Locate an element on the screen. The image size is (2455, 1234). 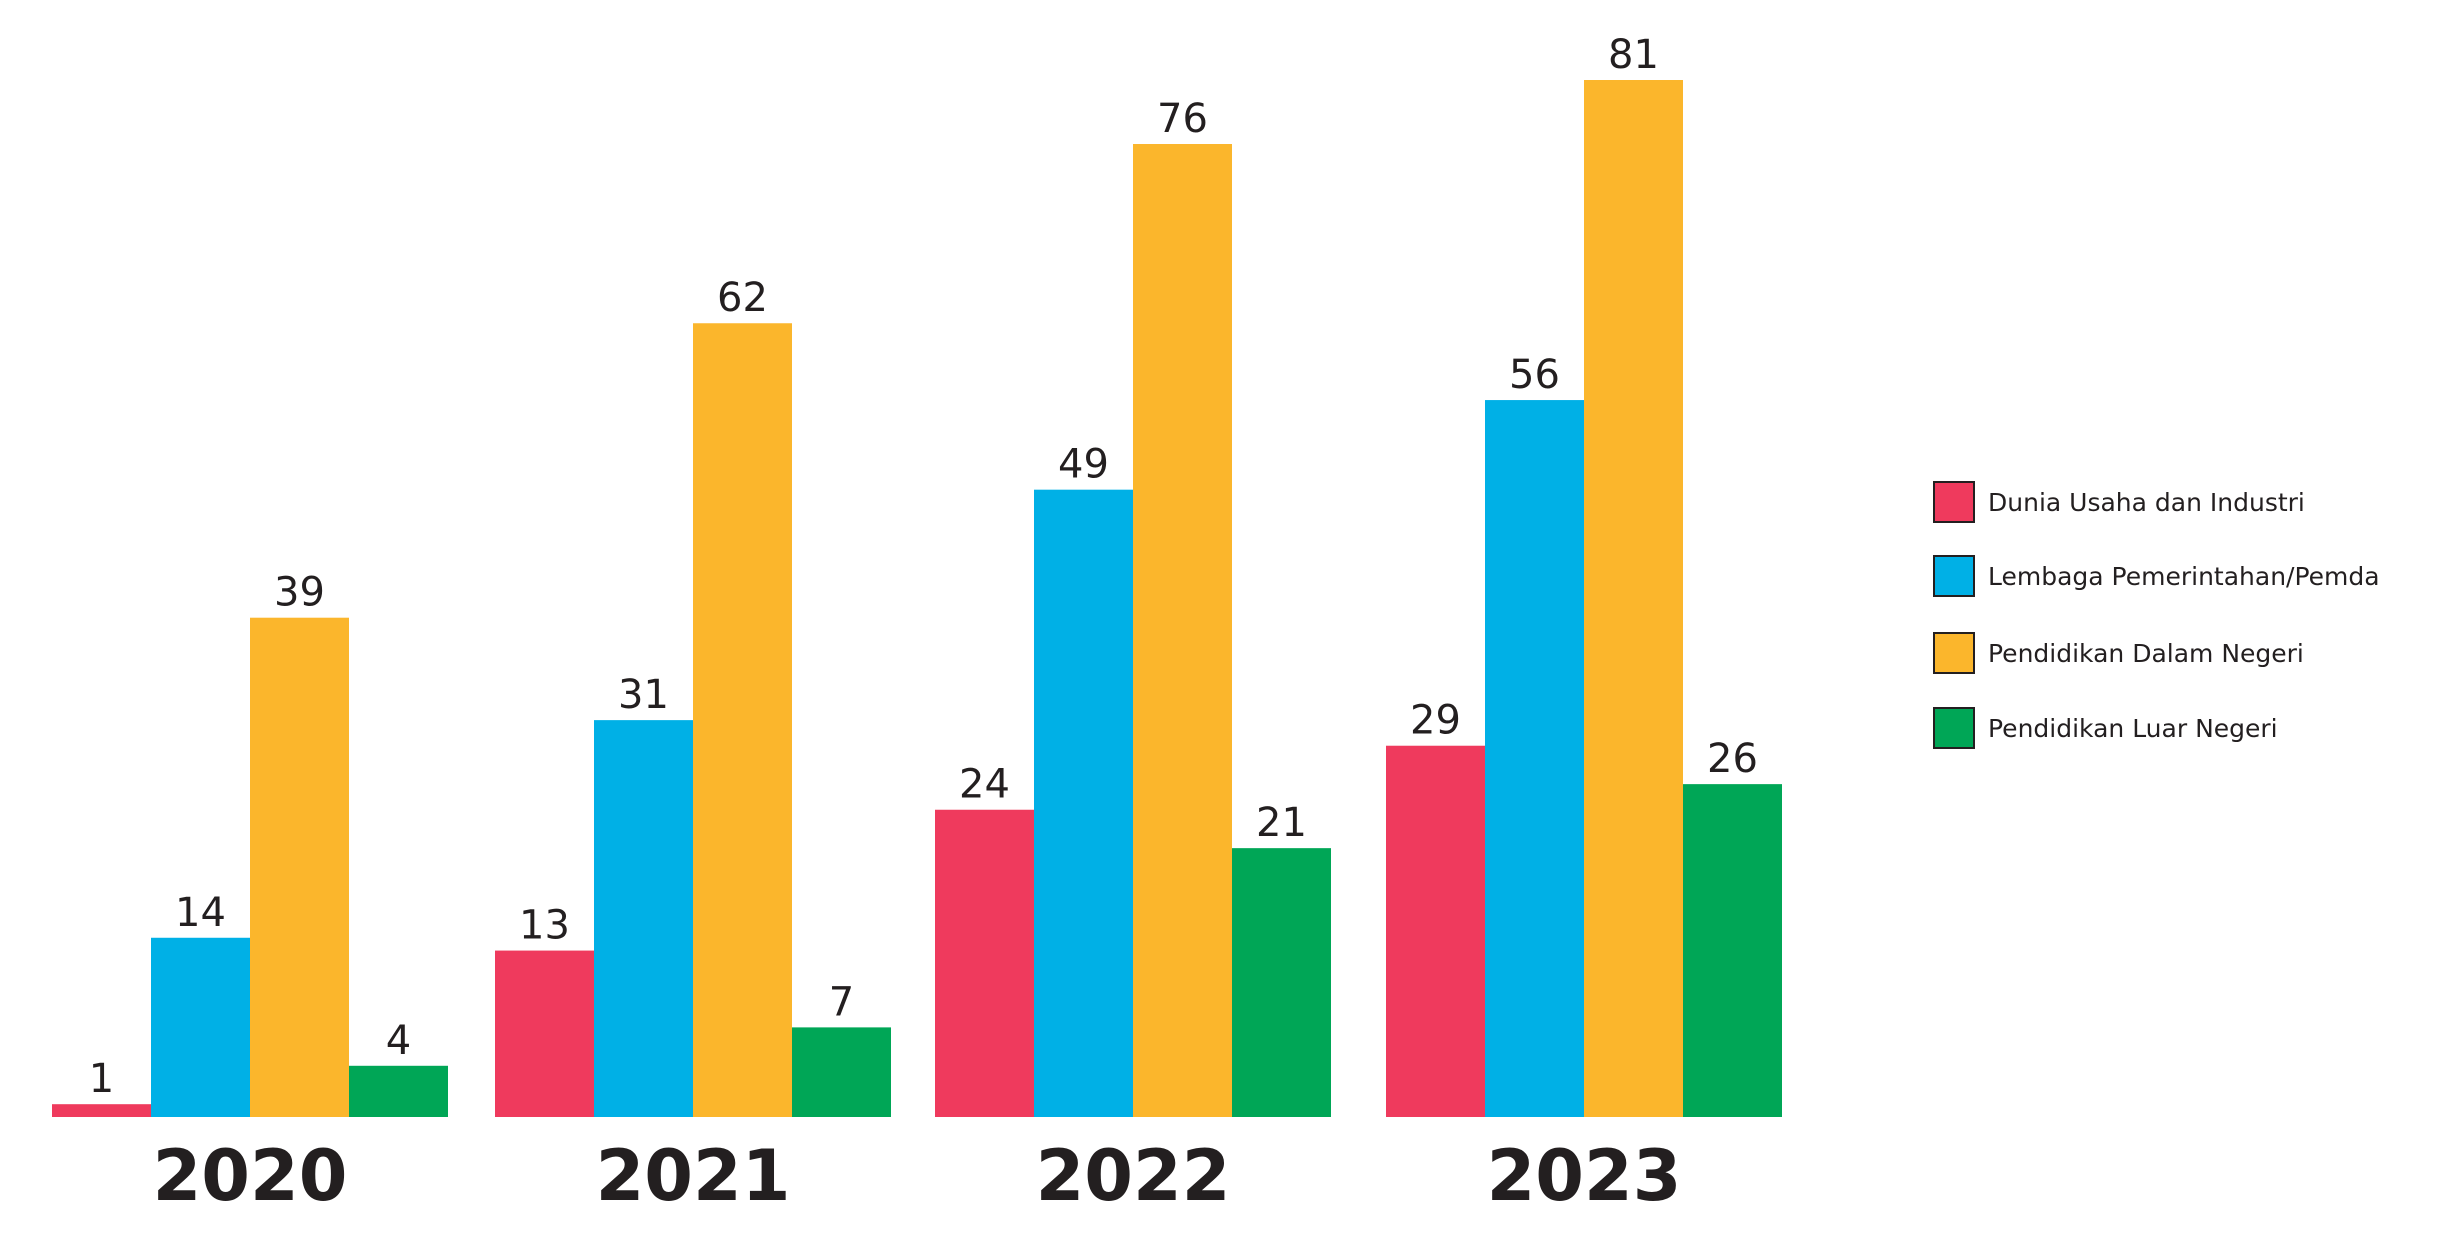
bar-dunia-usaha-dan-industri-2020 is located at coordinates (101, 1110).